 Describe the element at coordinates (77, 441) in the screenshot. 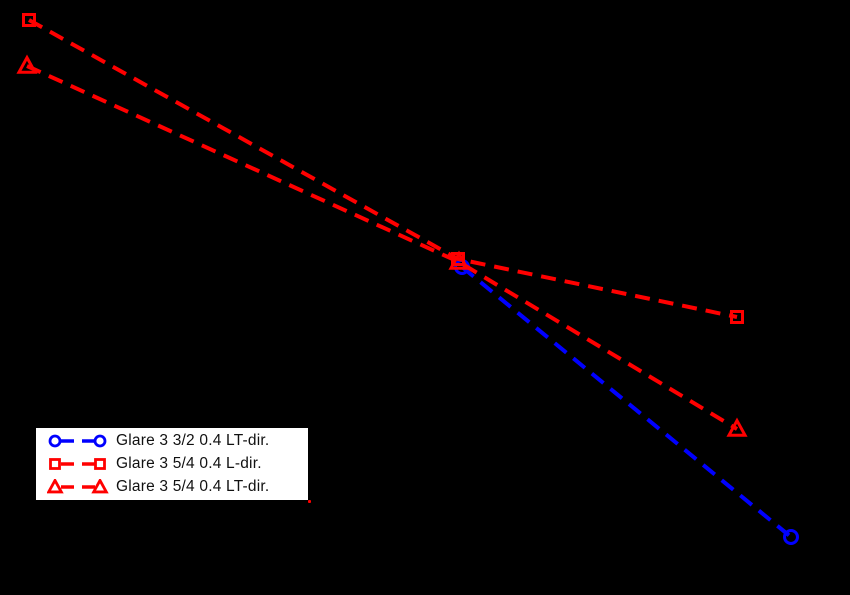

I see `circle-marker-line-icon` at that location.